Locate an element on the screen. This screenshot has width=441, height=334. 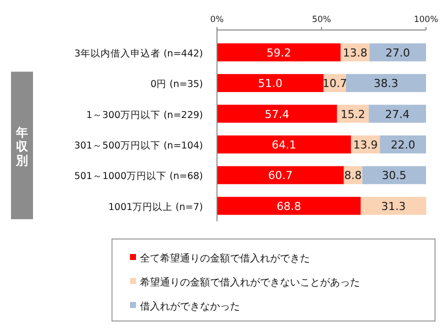
data-label: 27.4 is located at coordinates (397, 114).